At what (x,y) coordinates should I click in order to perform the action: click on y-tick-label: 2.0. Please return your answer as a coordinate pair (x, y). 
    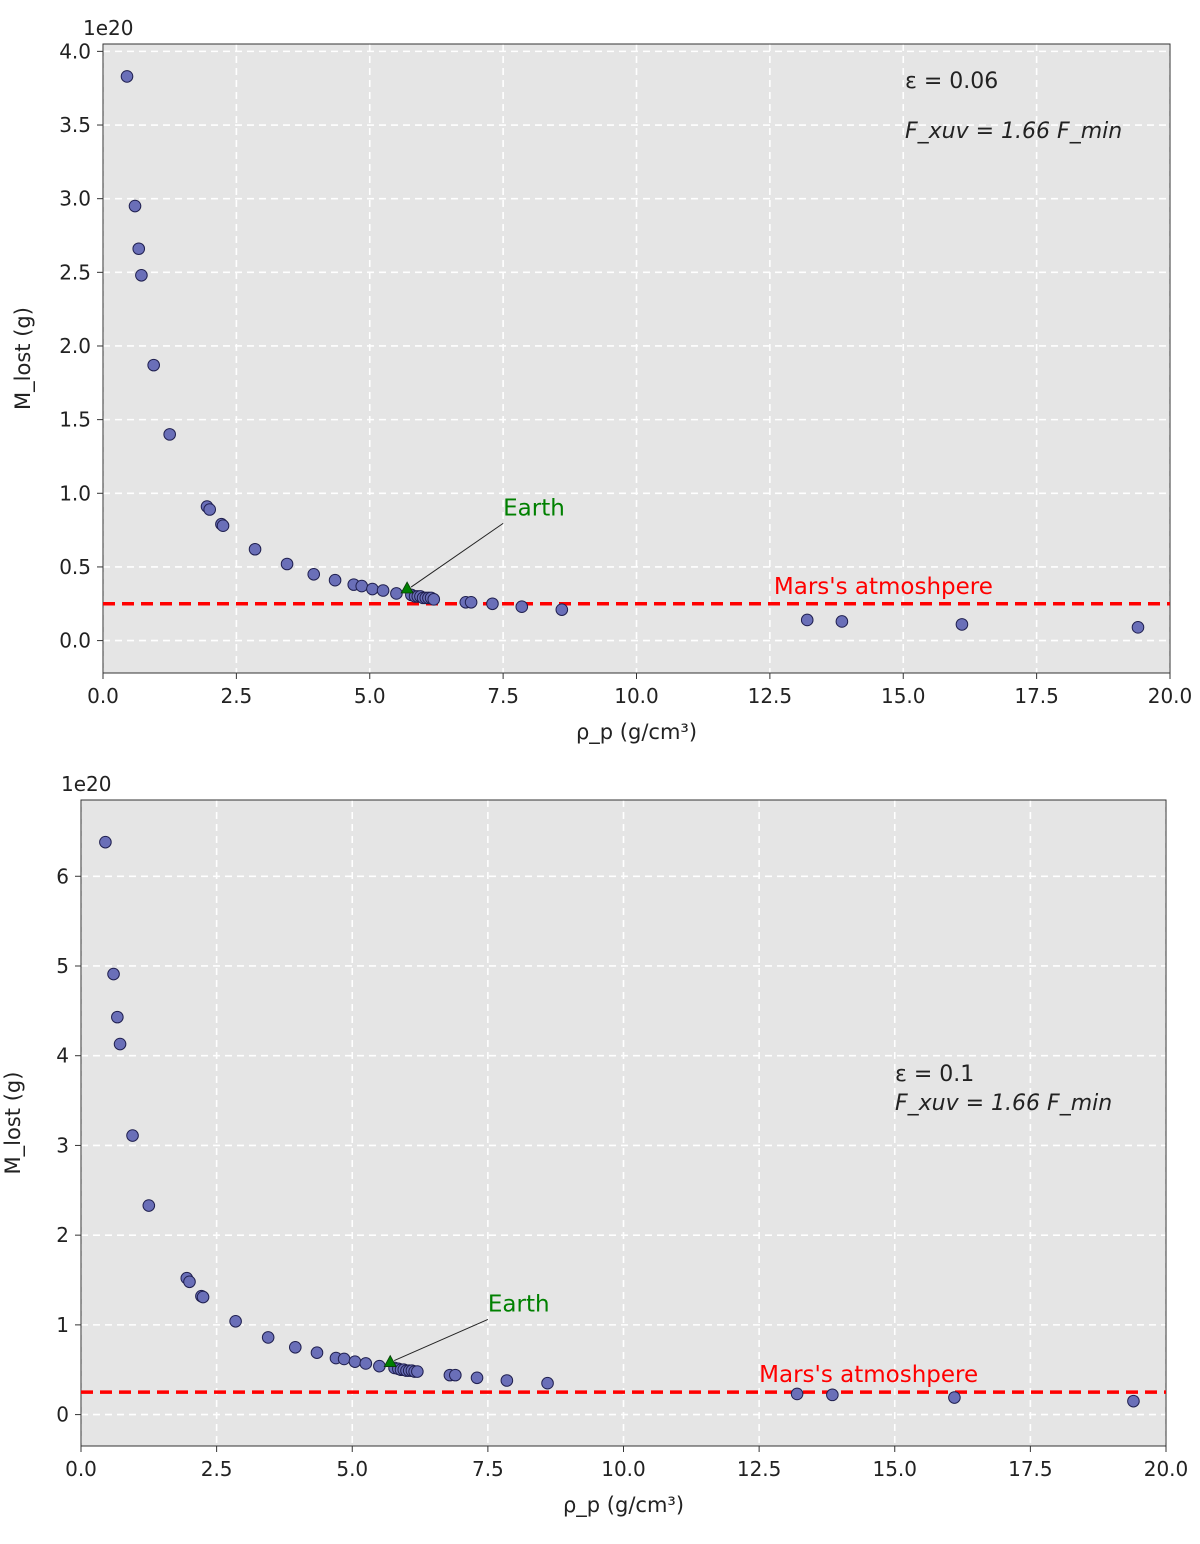
    Looking at the image, I should click on (75, 346).